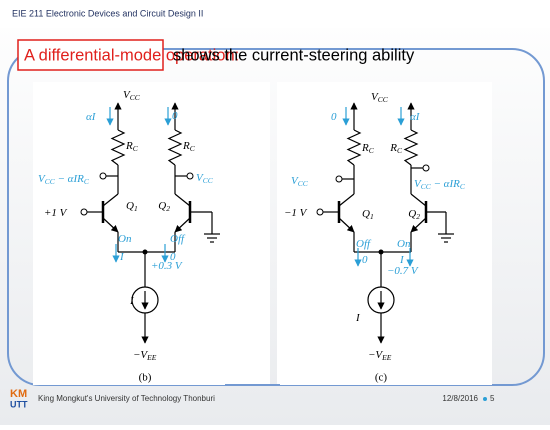 The height and width of the screenshot is (430, 550). I want to click on title-box, so click(90, 55).